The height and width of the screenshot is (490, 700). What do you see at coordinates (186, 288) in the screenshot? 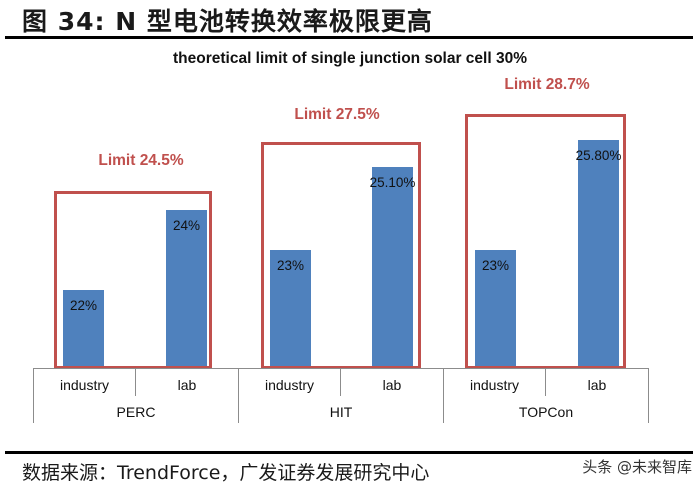
I see `bar-perc-lab: 24%` at bounding box center [186, 288].